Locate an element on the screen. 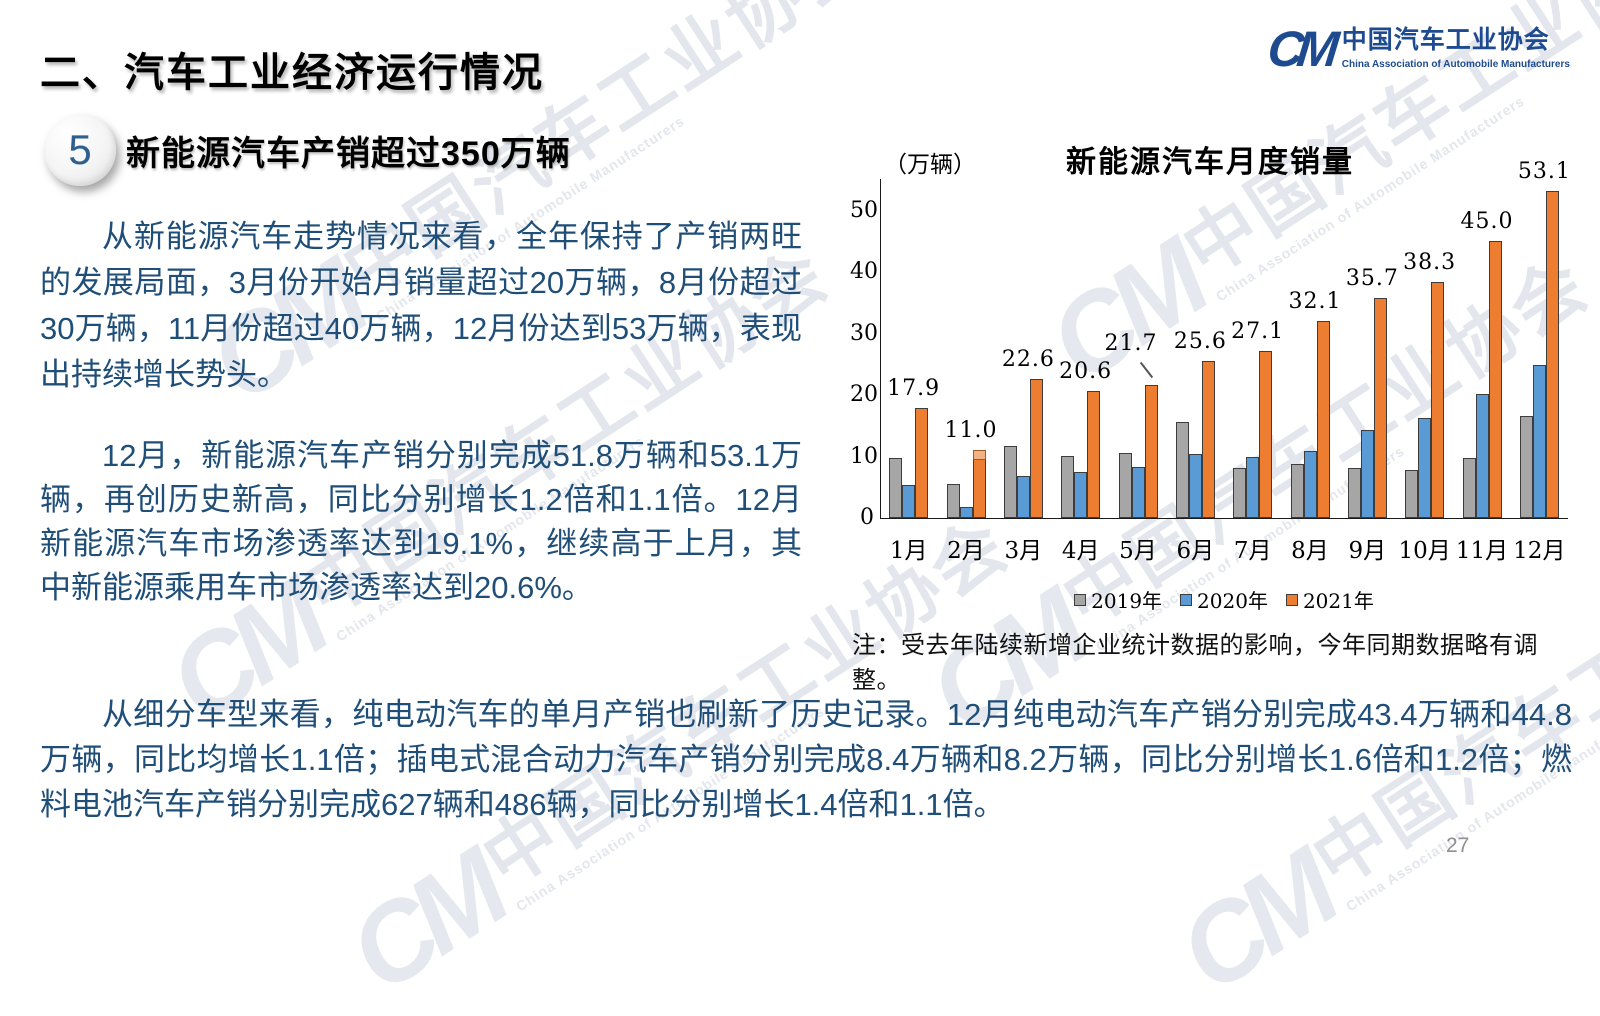 Image resolution: width=1600 pixels, height=1016 pixels. legend-swatch-2021年 is located at coordinates (1291, 599).